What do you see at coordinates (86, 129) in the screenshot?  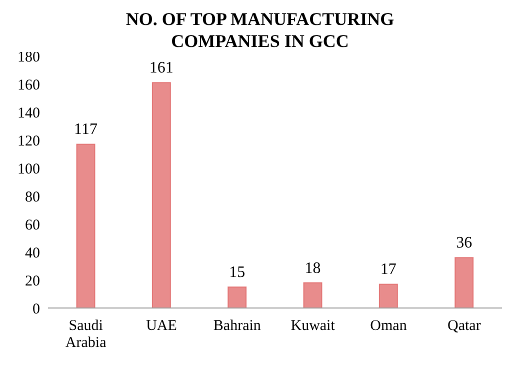 I see `data-label: 117` at bounding box center [86, 129].